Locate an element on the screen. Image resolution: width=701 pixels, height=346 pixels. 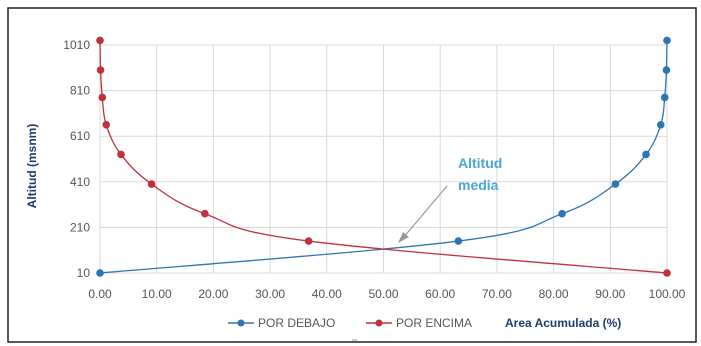
x-tick-label: 80.00 is located at coordinates (554, 294).